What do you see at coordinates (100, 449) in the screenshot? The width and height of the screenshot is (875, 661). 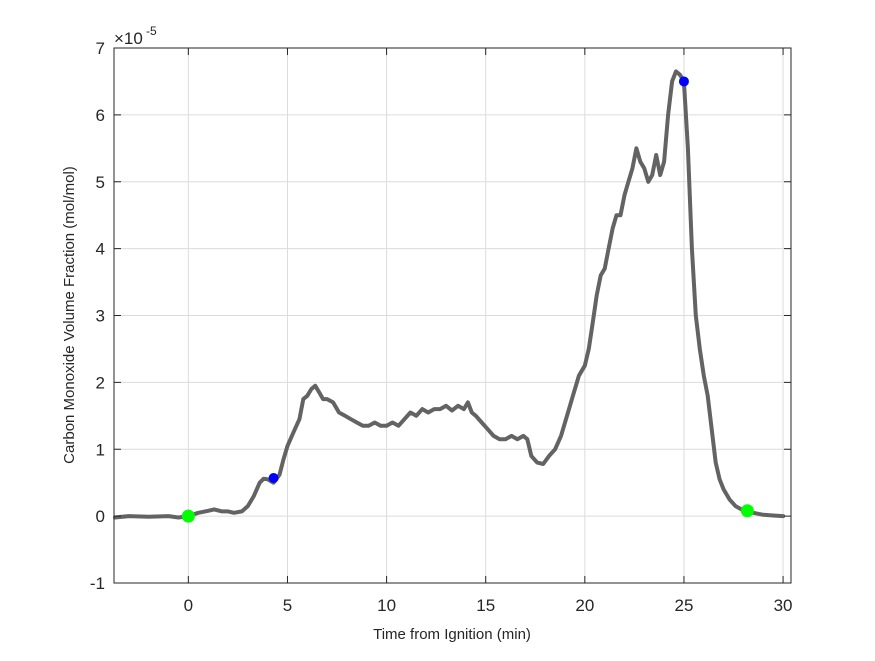 I see `y-tick-label: 1` at bounding box center [100, 449].